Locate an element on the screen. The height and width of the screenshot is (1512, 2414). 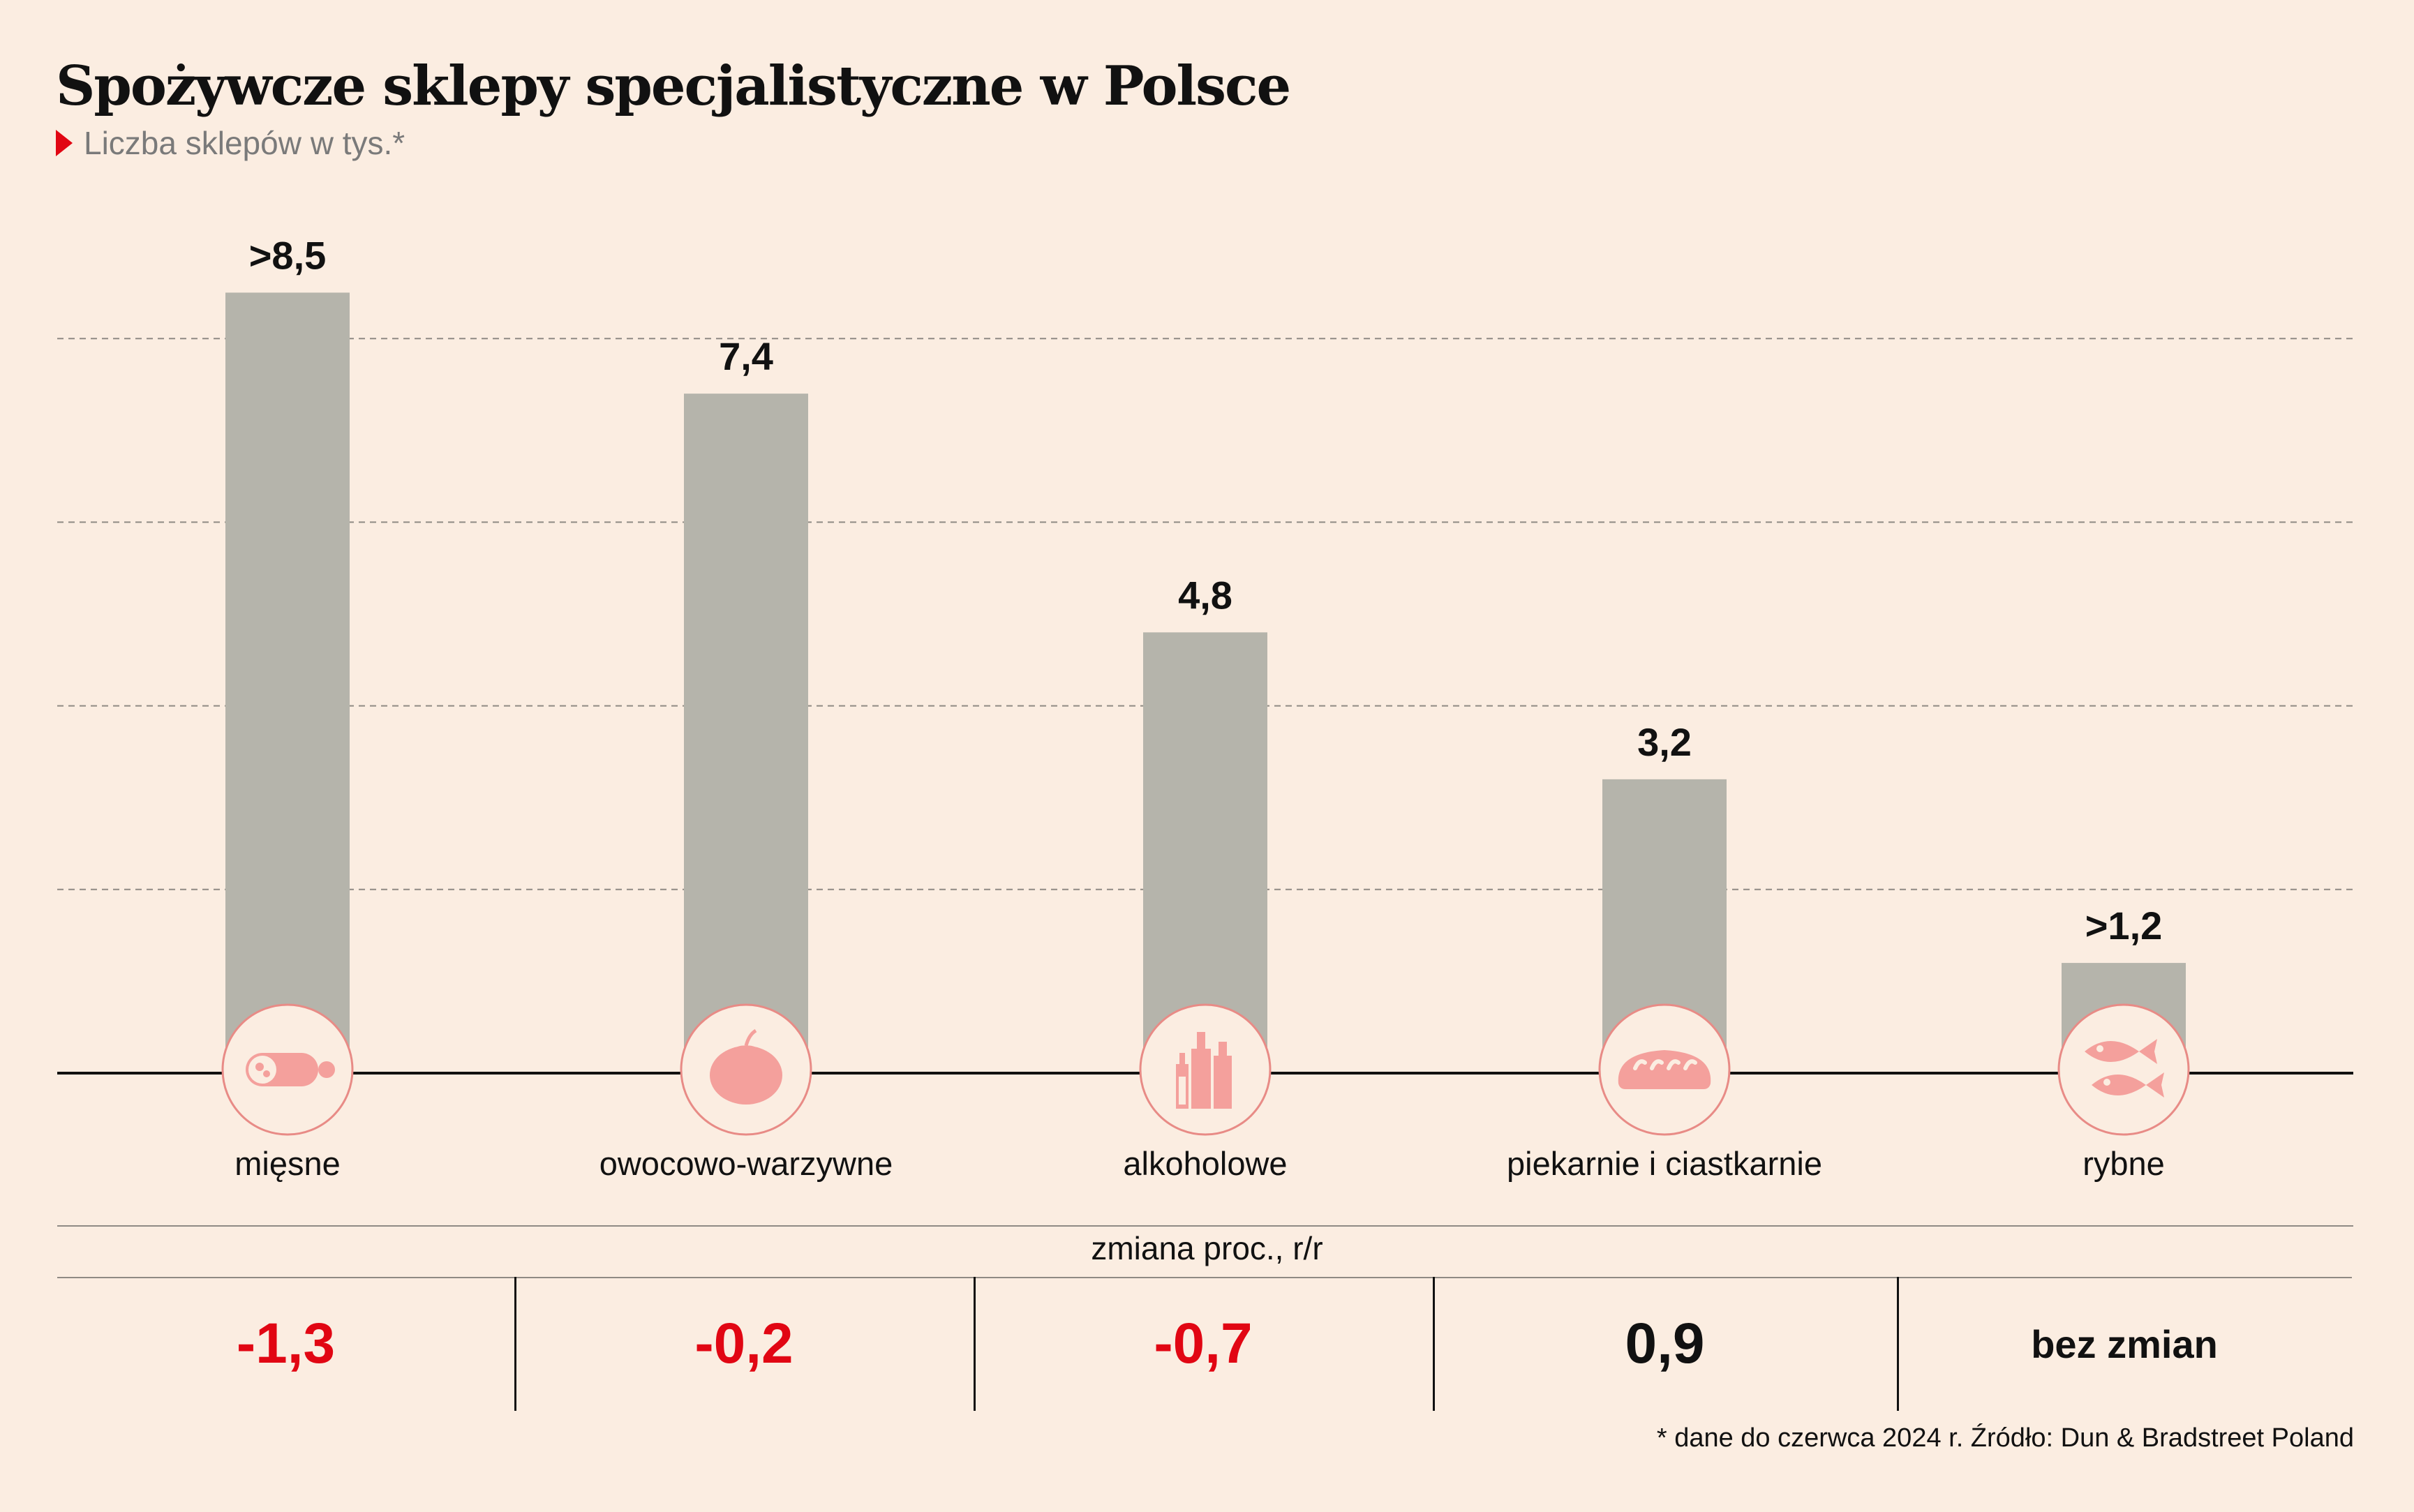
change-table: -1,3 -0,2 -0,7 0,9 bez zmian is located at coordinates (1204, 1344).